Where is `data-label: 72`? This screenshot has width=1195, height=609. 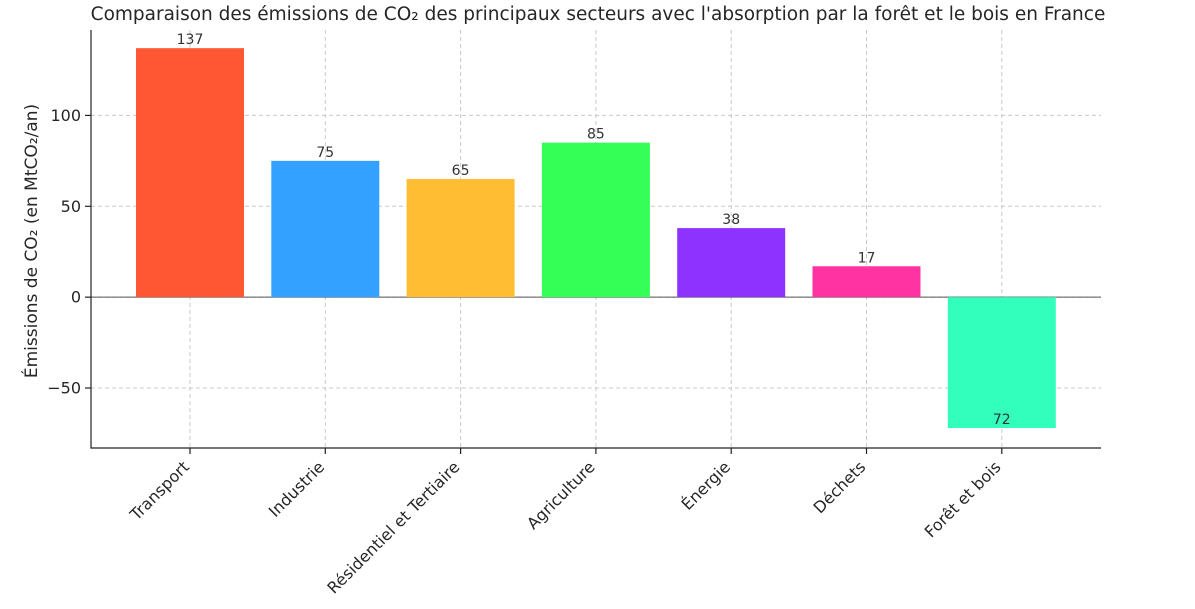 data-label: 72 is located at coordinates (1002, 420).